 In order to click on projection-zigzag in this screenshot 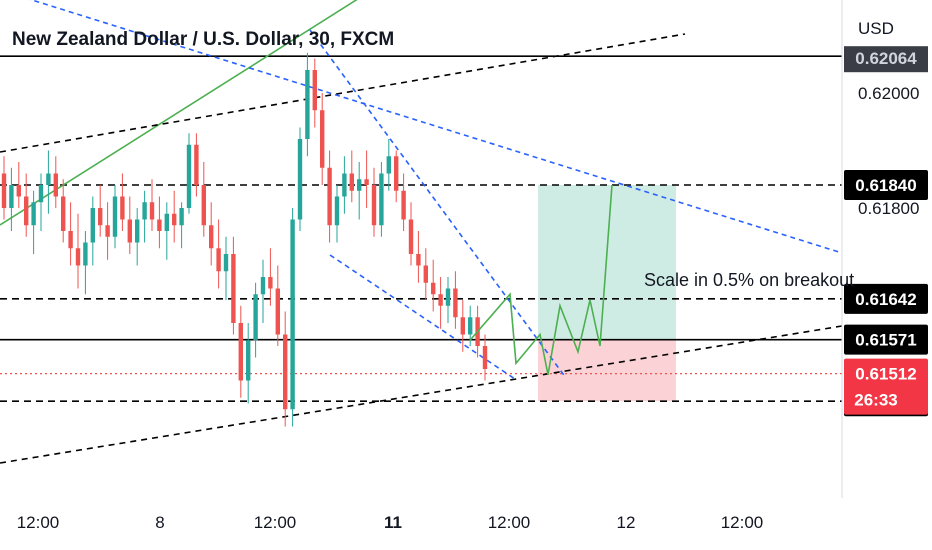, I will do `click(541, 279)`.